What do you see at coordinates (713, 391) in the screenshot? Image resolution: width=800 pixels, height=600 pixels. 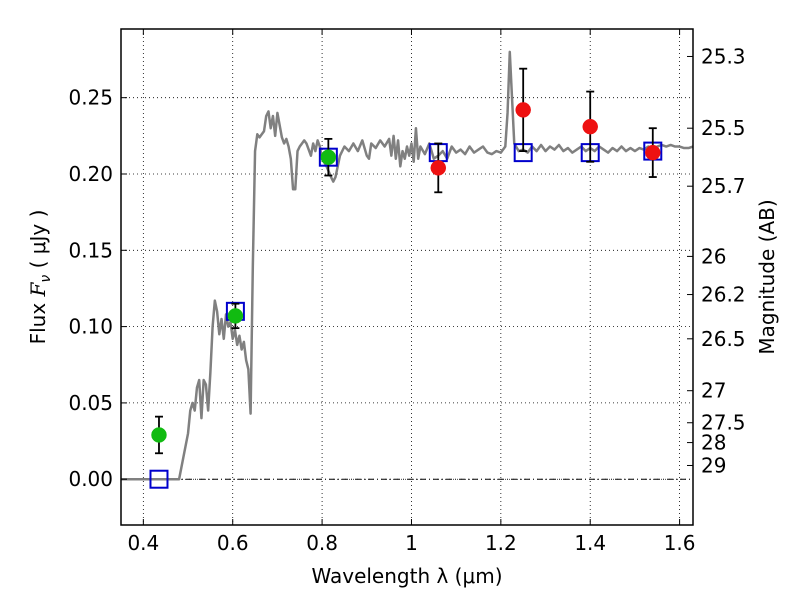 I see `right-tick-label: 27` at bounding box center [713, 391].